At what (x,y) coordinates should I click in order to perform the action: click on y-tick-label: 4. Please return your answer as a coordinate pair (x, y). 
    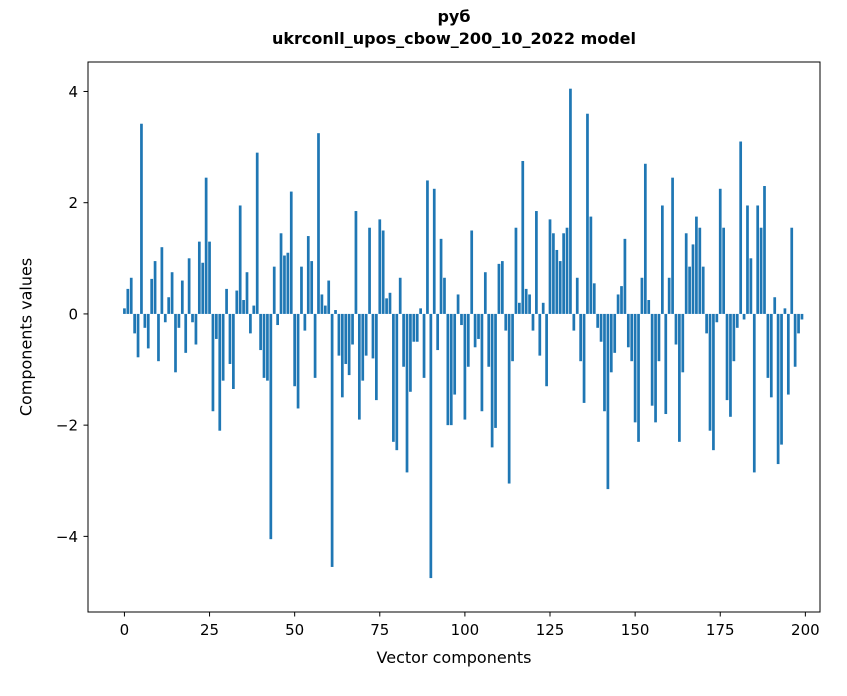
    Looking at the image, I should click on (73, 92).